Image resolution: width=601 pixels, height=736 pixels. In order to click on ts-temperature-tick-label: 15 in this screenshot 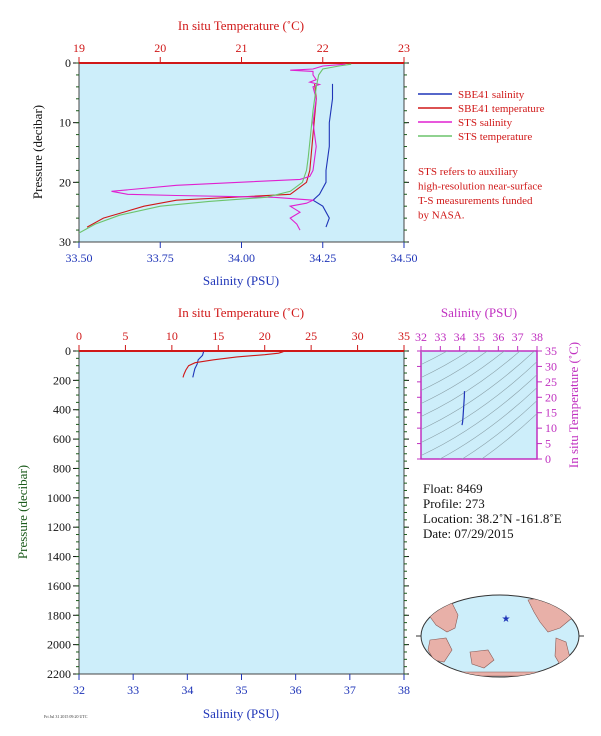, I will do `click(551, 413)`.